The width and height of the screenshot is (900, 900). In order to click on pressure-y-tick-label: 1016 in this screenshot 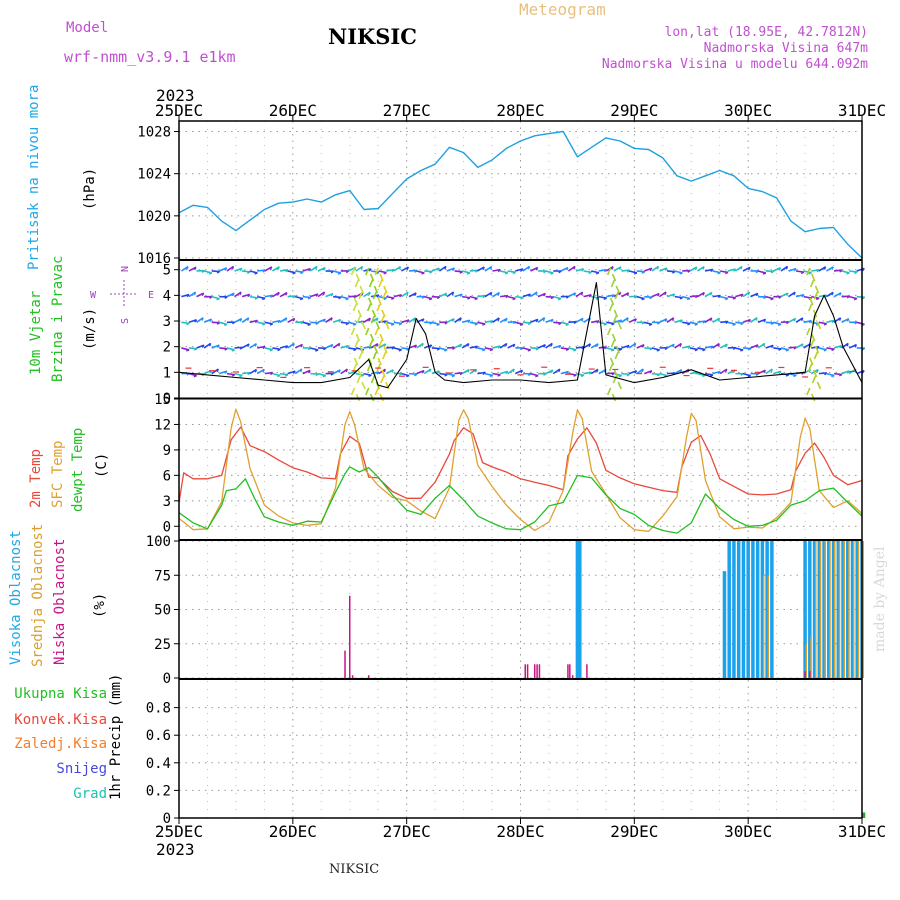, I will do `click(154, 259)`.